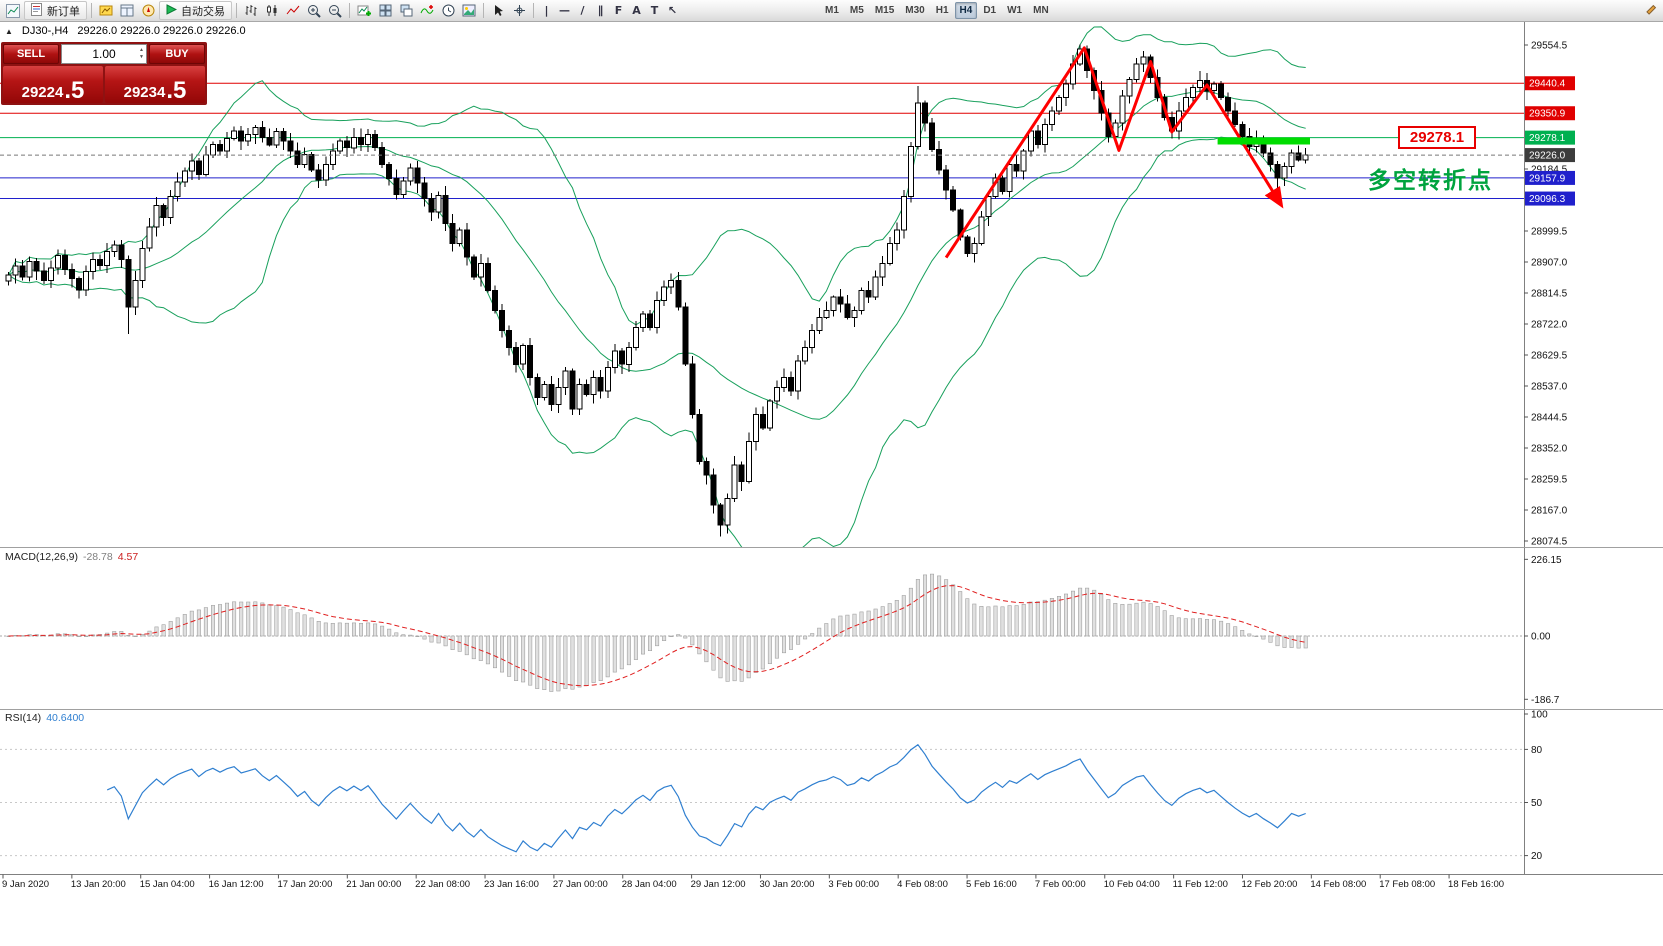  Describe the element at coordinates (1041, 10) in the screenshot. I see `tf-mn: MN` at that location.